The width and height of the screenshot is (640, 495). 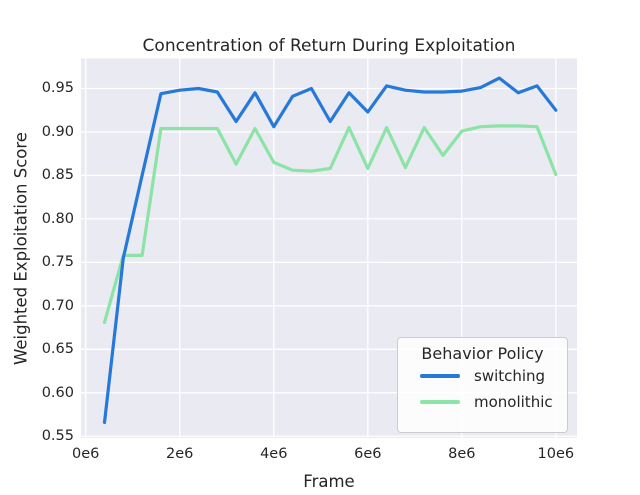 I want to click on x-tick-label: 2e6, so click(x=180, y=454).